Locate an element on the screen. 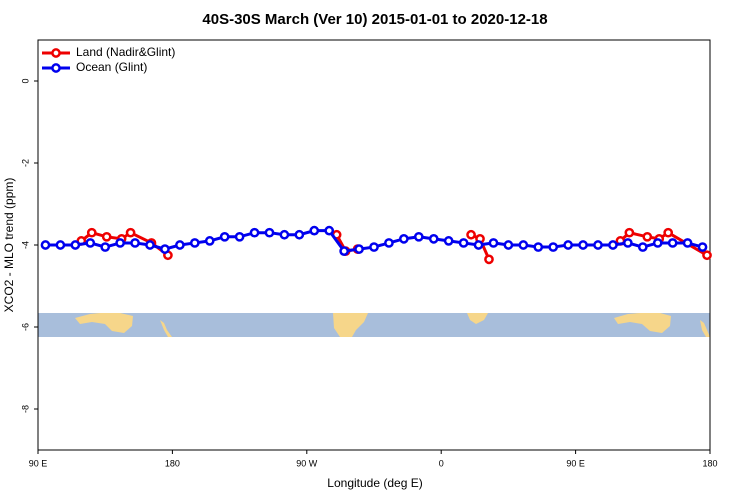 Image resolution: width=750 pixels, height=500 pixels. x-tick-label: 0 is located at coordinates (441, 463).